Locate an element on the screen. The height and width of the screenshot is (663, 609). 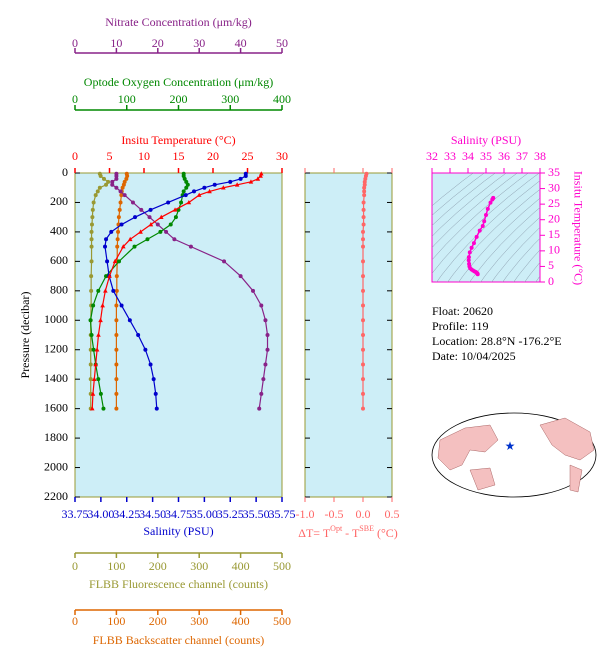
x-tick-label: 37 is located at coordinates (522, 156).